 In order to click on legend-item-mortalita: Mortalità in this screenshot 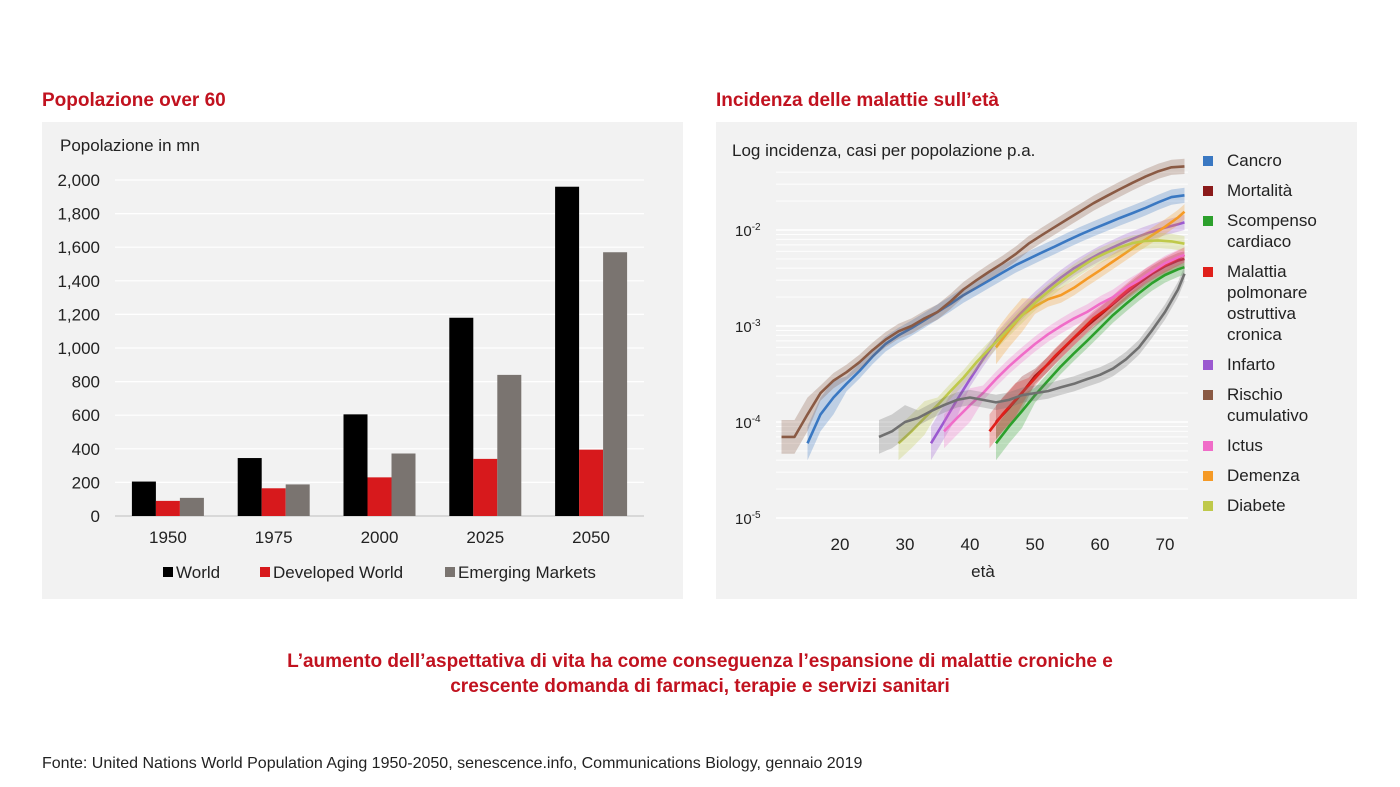, I will do `click(1275, 190)`.